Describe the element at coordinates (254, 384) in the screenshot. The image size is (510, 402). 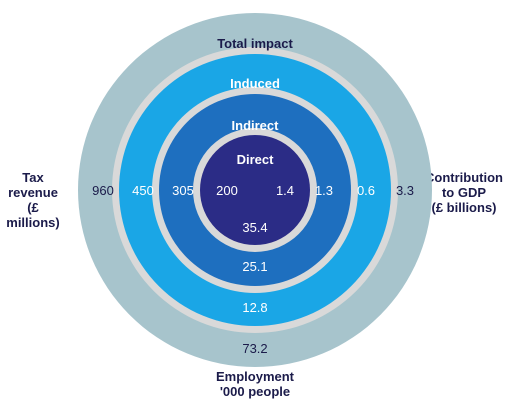
I see `employment-label: Employment '000 people` at that location.